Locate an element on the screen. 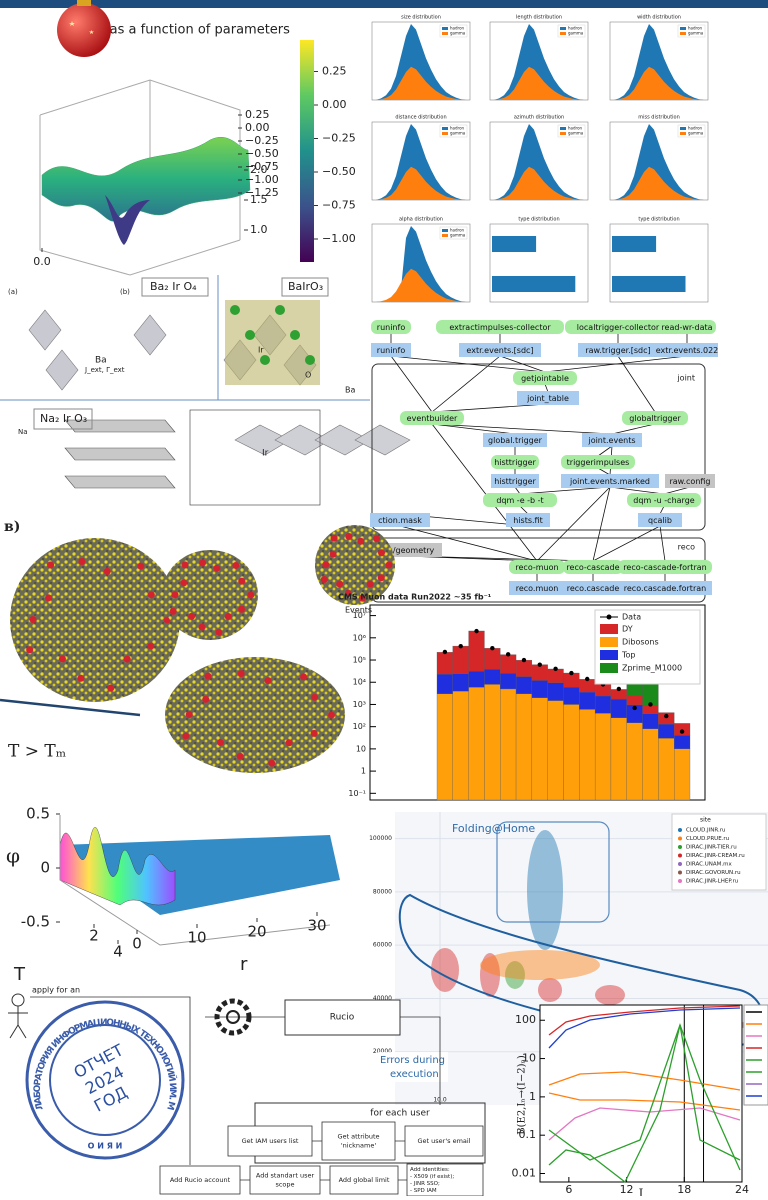 The image size is (768, 1200). node-label: histtrigger is located at coordinates (515, 462).